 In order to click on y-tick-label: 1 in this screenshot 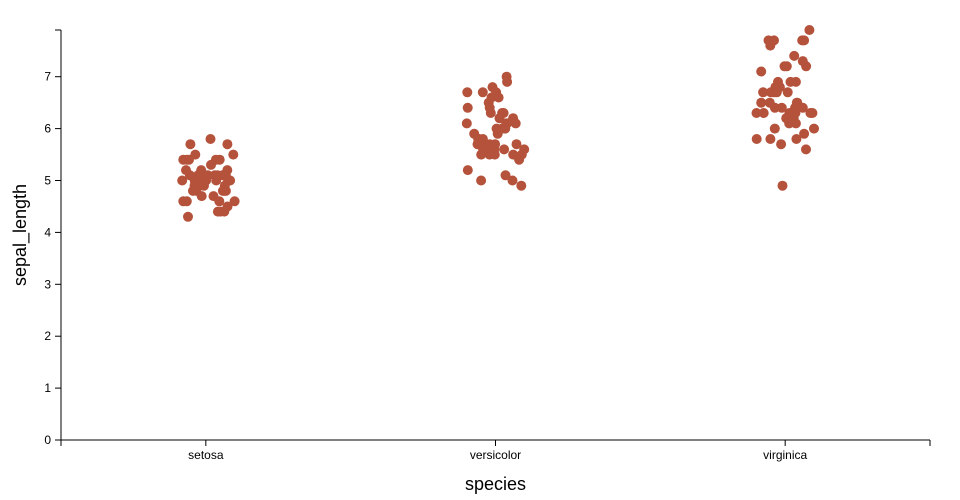, I will do `click(47, 388)`.